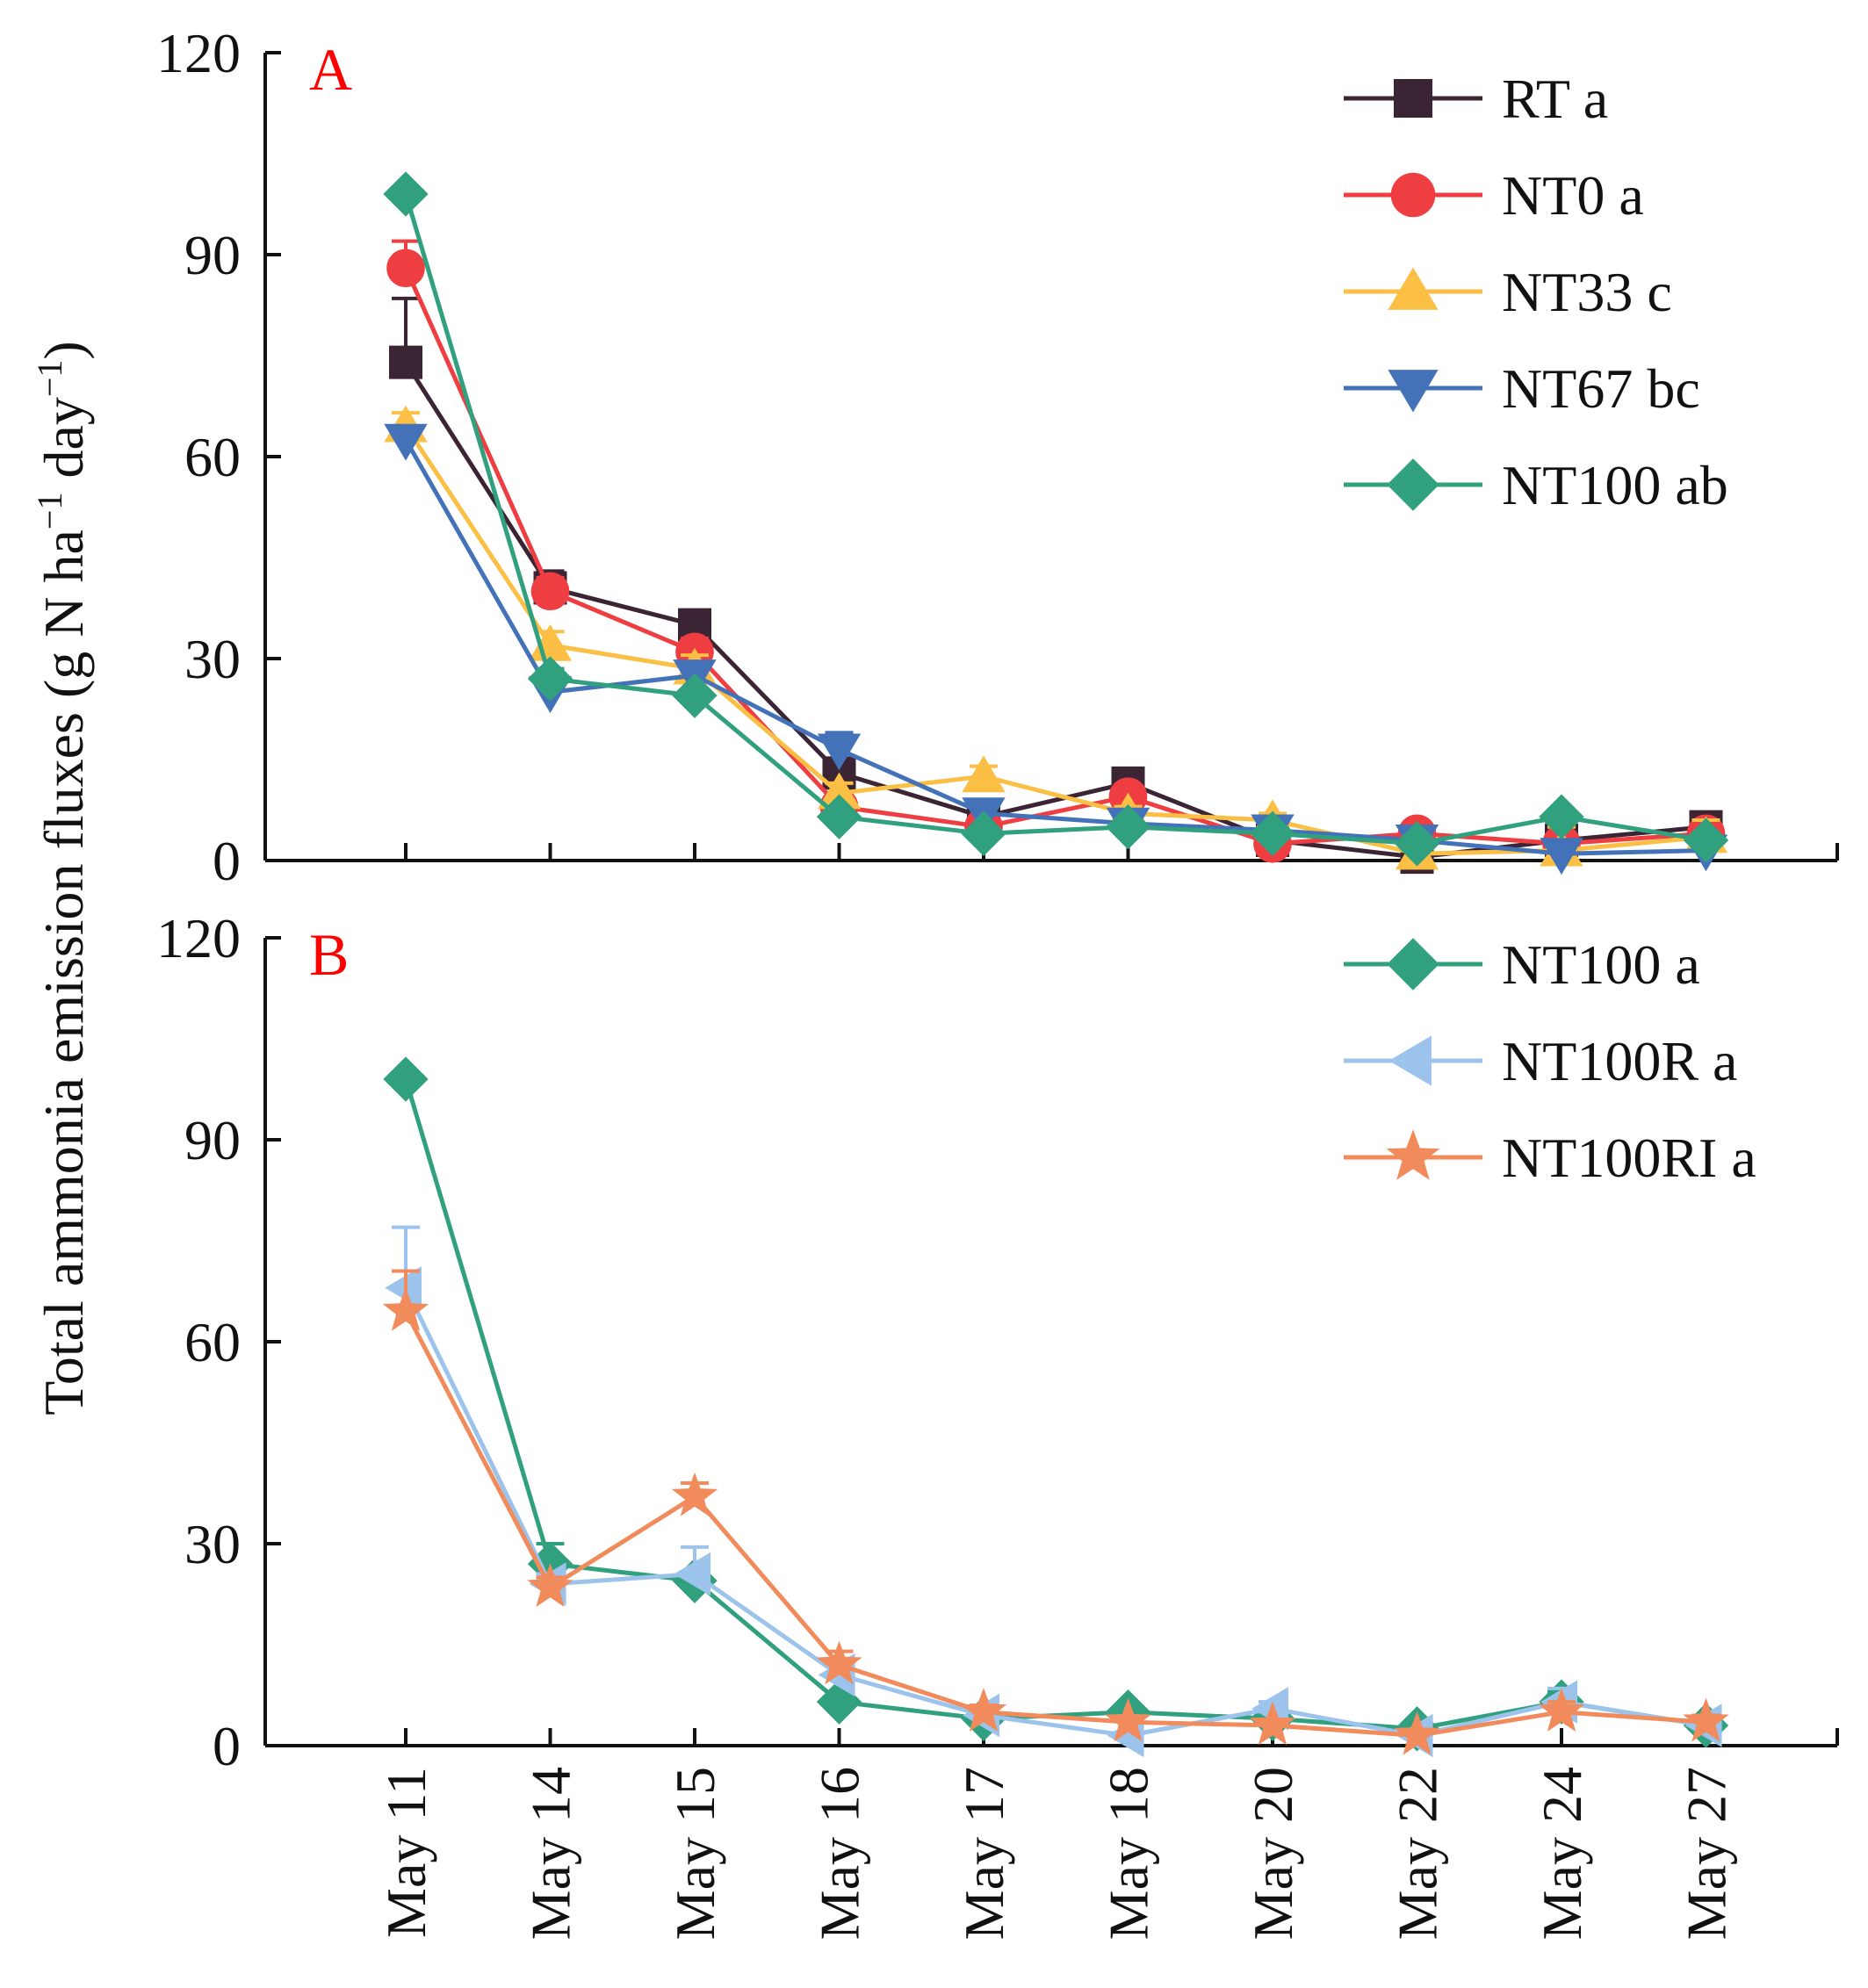  I want to click on y-axis-title-end: ), so click(63, 350).